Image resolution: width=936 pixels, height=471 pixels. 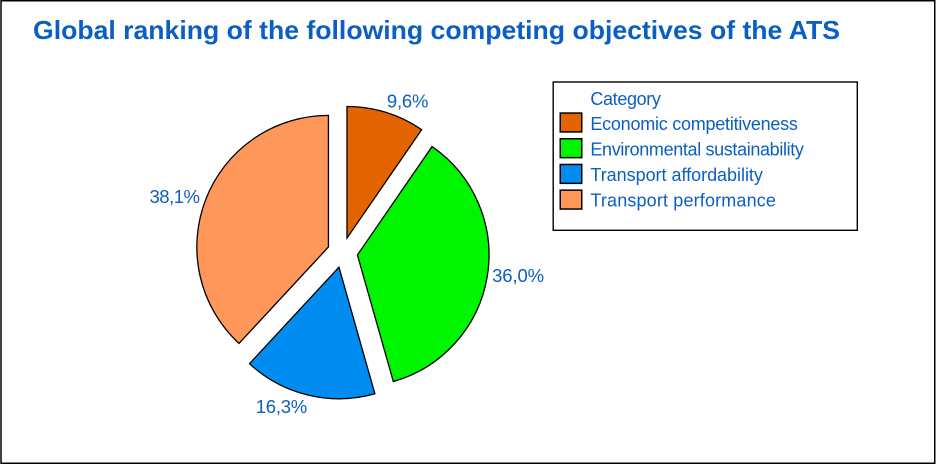 What do you see at coordinates (683, 201) in the screenshot?
I see `svg-text: Transport performance` at bounding box center [683, 201].